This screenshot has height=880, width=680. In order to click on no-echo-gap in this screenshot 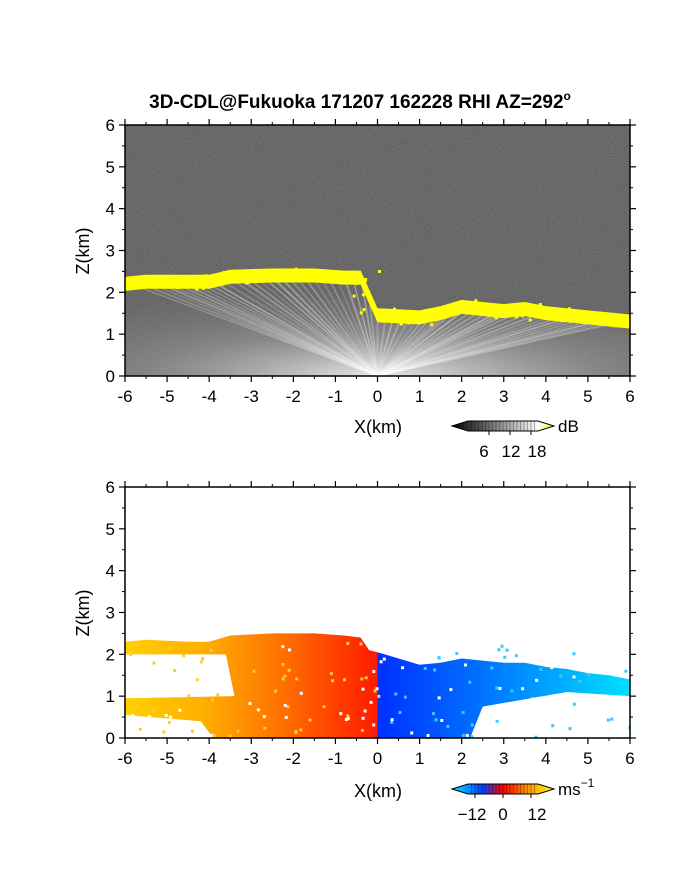, I will do `click(377, 696)`.